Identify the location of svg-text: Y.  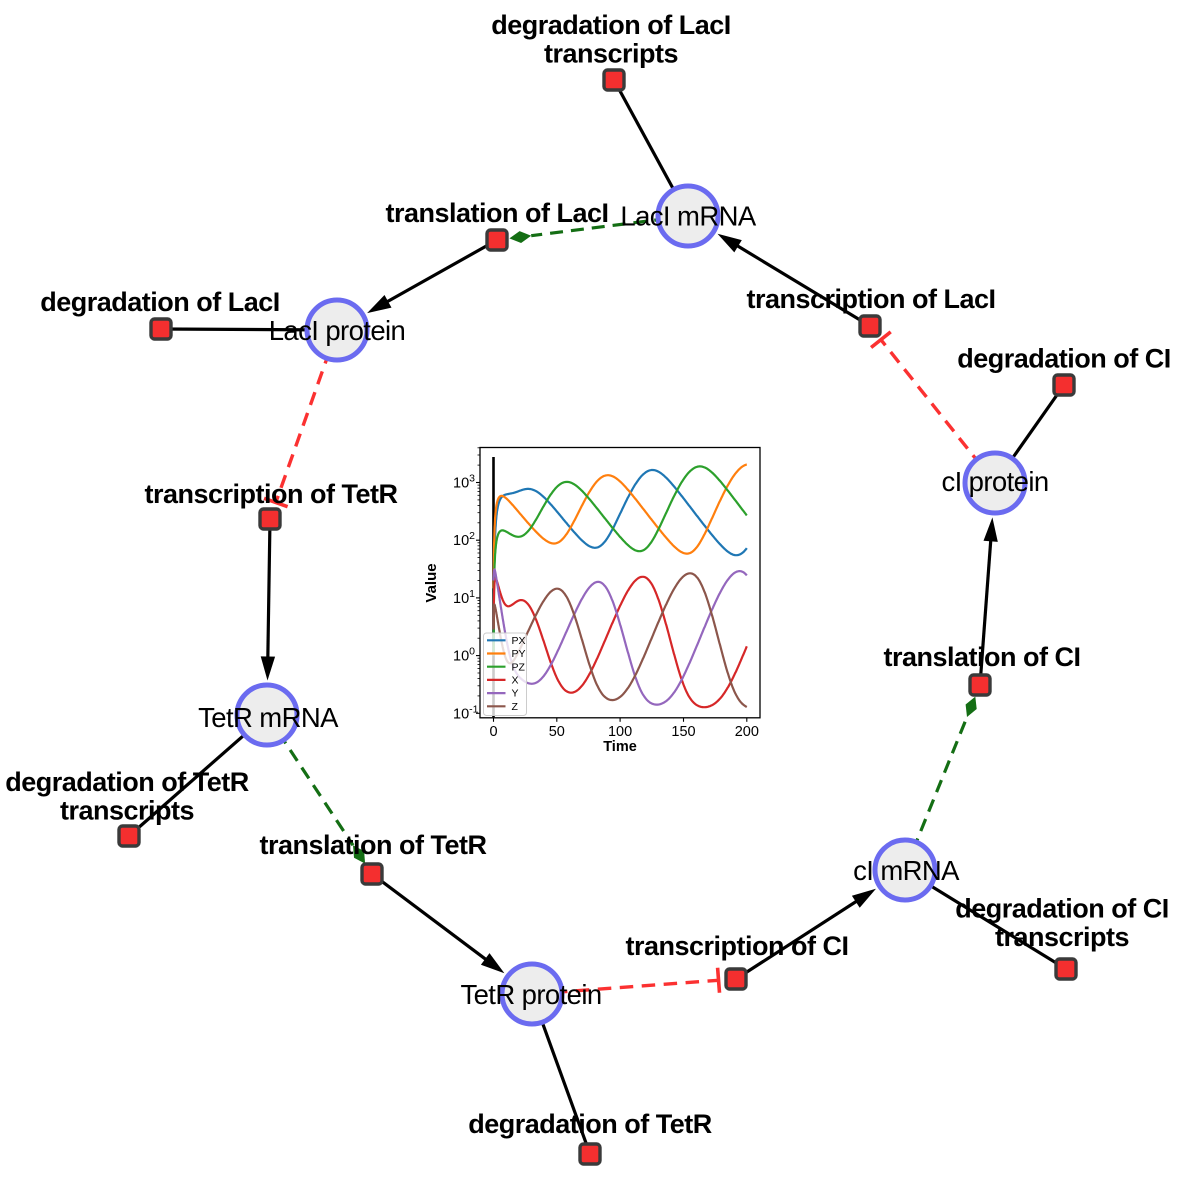
(515, 694).